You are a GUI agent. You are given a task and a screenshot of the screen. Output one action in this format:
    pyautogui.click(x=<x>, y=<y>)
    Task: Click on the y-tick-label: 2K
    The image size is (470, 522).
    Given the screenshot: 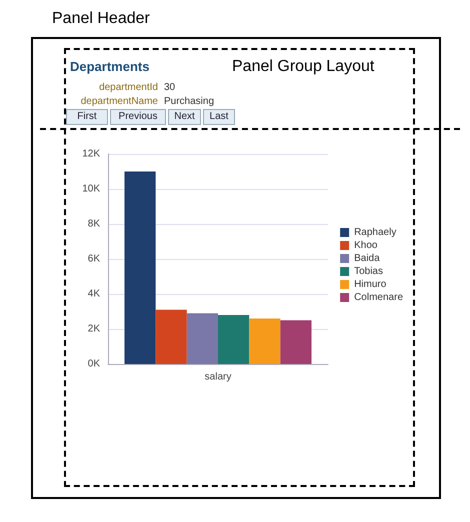 What is the action you would take?
    pyautogui.click(x=94, y=329)
    